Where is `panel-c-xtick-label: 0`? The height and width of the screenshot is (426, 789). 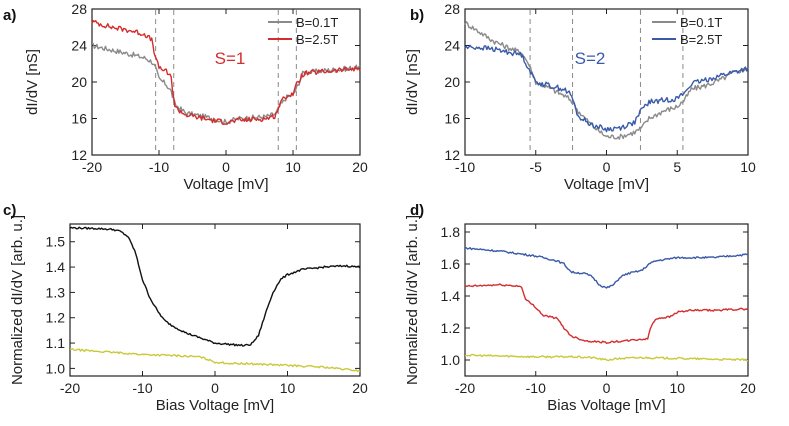 panel-c-xtick-label: 0 is located at coordinates (215, 388).